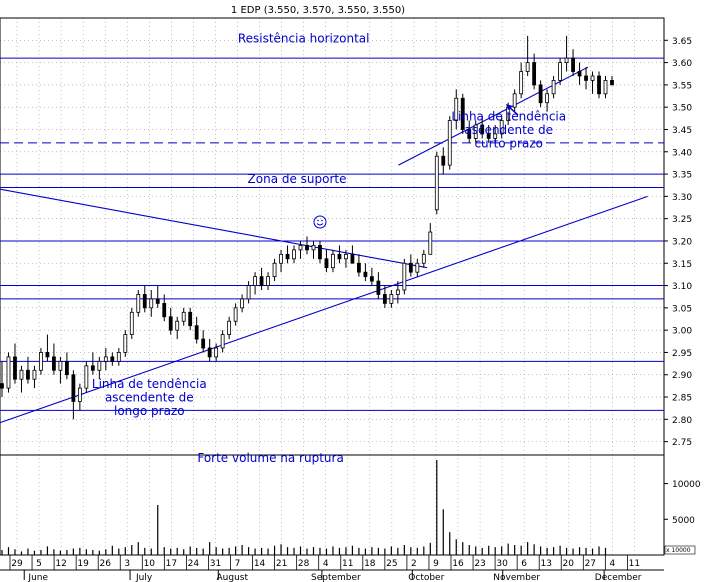  What do you see at coordinates (545, 564) in the screenshot?
I see `x-tick-label: 13` at bounding box center [545, 564].